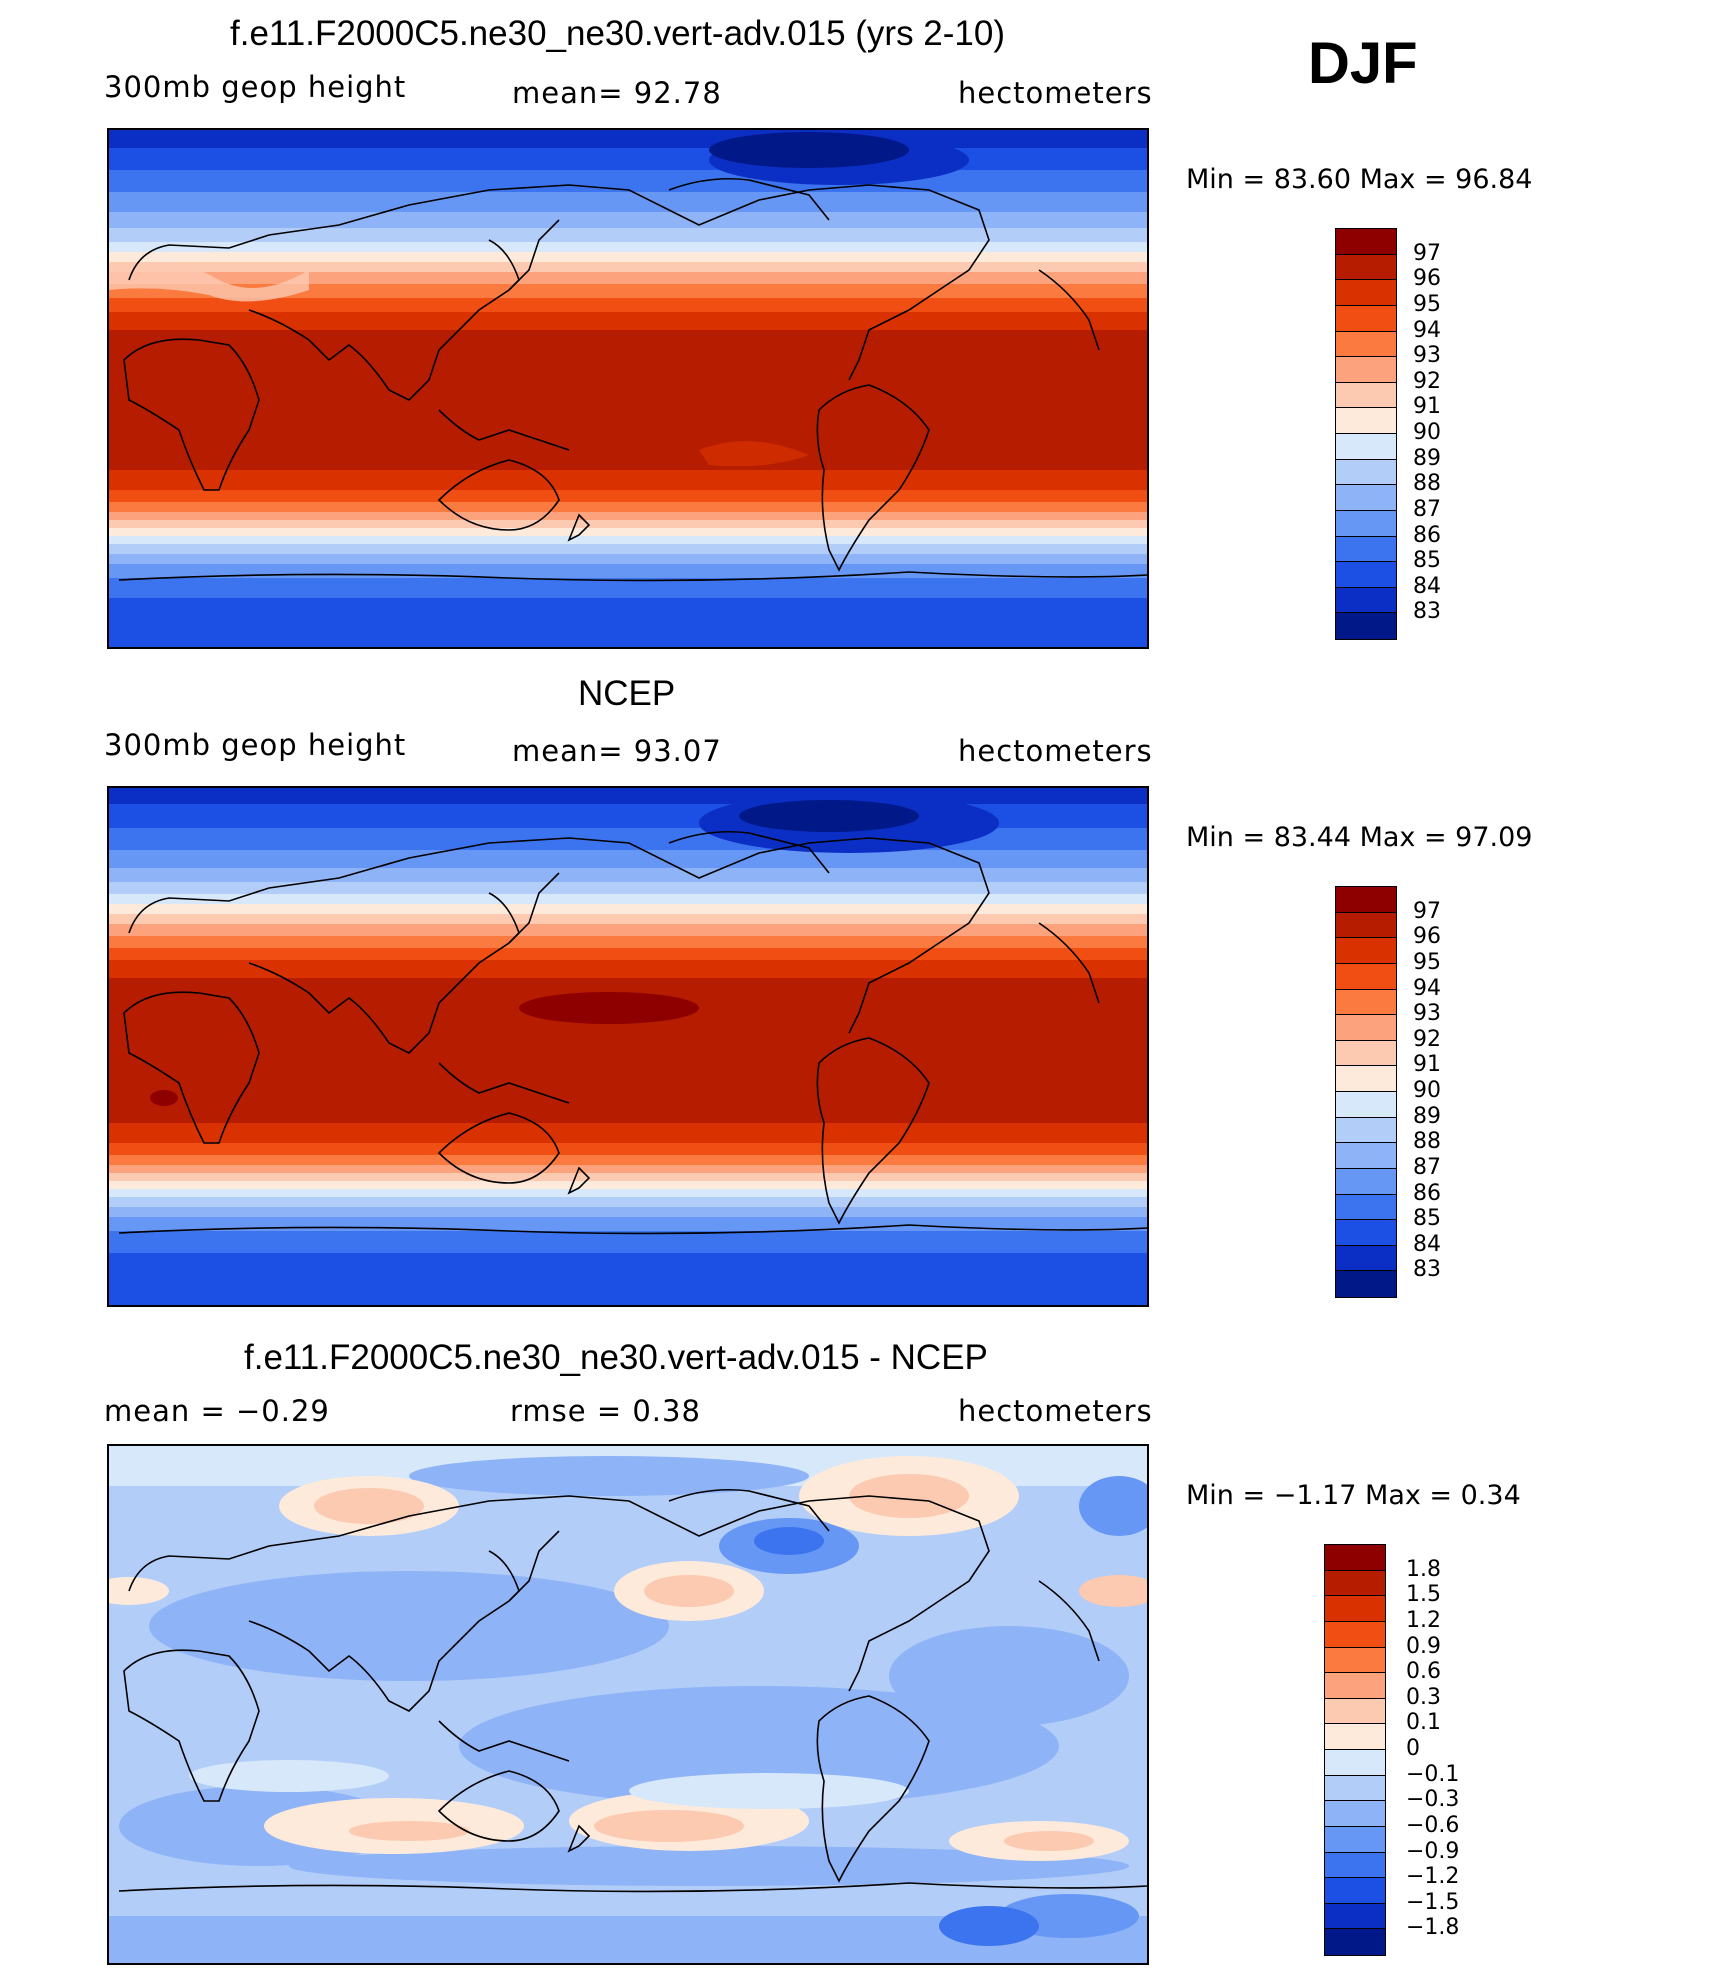  I want to click on ncep-variable-label: 300mb geop height, so click(255, 745).